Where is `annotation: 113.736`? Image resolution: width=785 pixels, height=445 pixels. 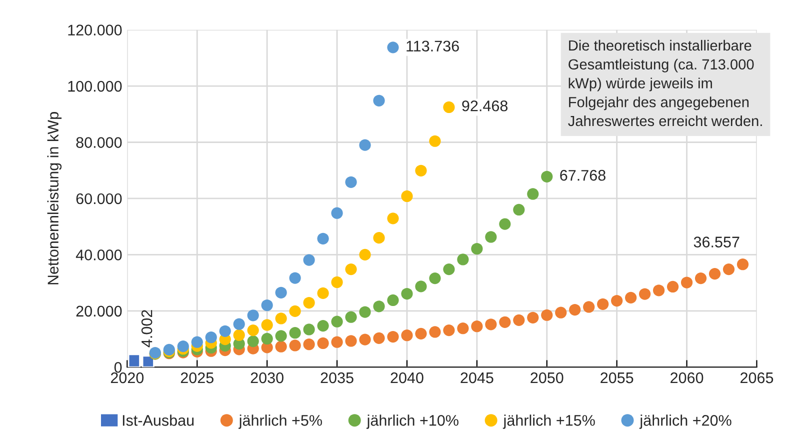 annotation: 113.736 is located at coordinates (432, 46).